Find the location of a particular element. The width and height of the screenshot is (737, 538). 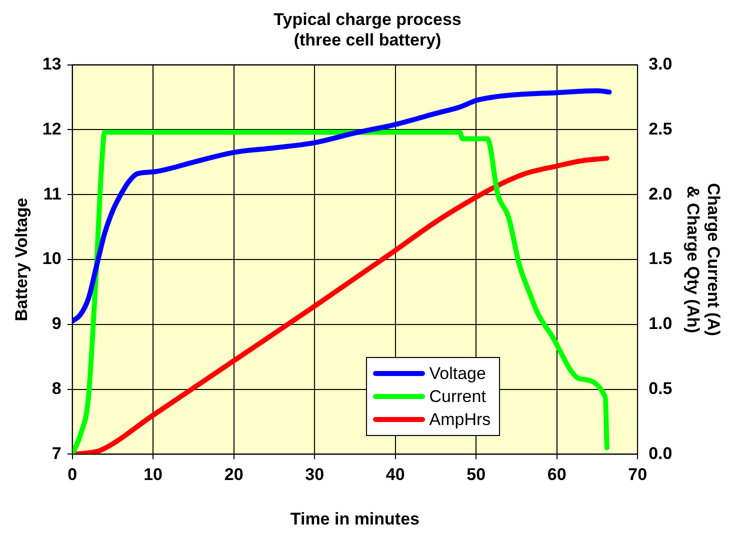

y2-tick-label: 2.5 is located at coordinates (660, 128).